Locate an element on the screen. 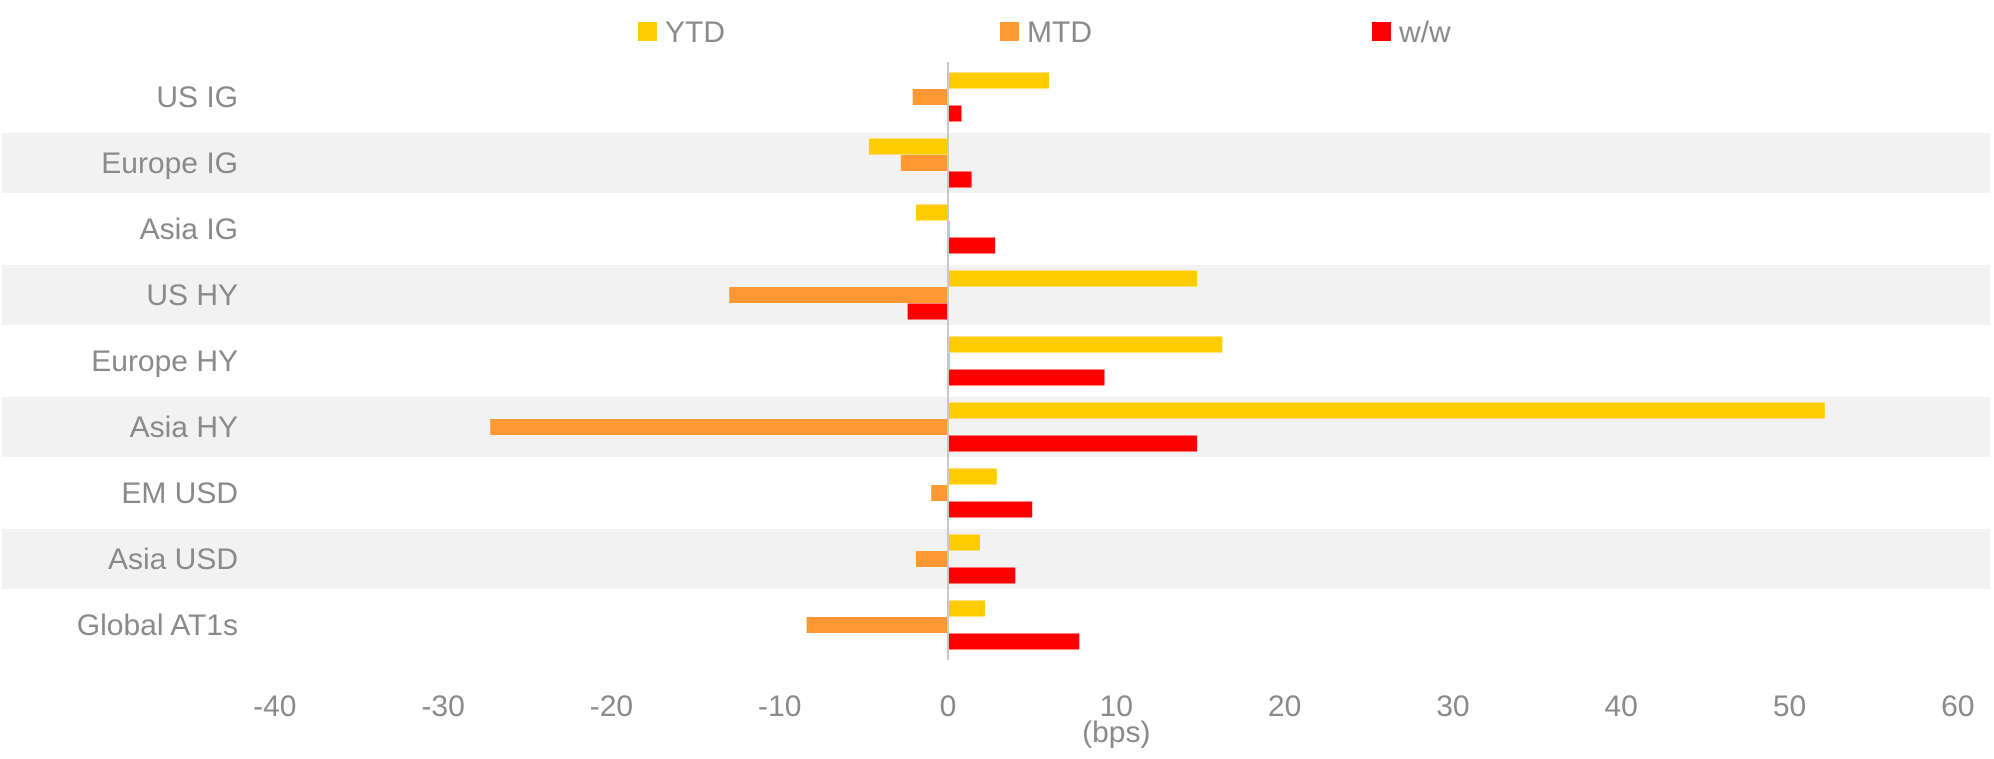 This screenshot has width=1994, height=759. category-label: Asia HY is located at coordinates (184, 427).